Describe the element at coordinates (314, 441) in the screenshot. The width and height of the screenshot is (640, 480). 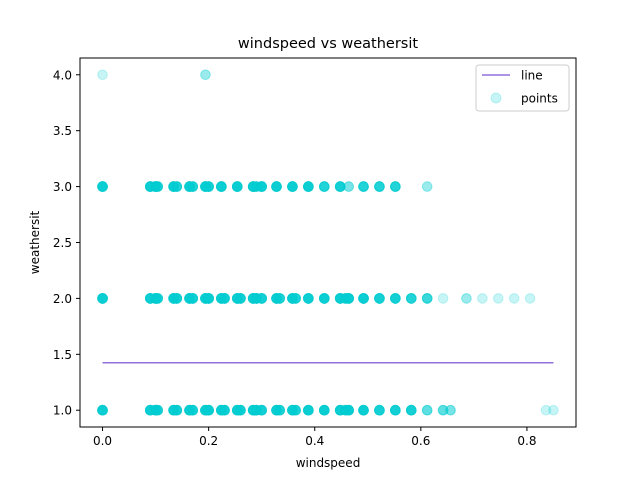
I see `x-tick-label: 0.4` at that location.